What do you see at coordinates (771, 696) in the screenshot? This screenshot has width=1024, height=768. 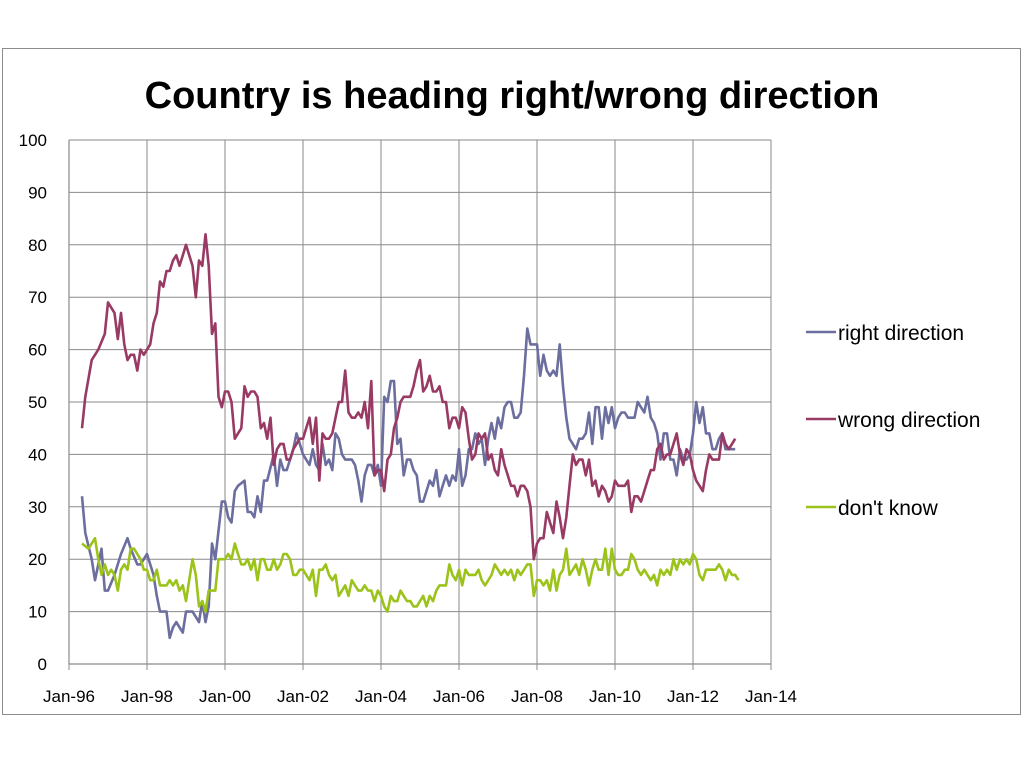 I see `x-tick-label: Jan-14` at bounding box center [771, 696].